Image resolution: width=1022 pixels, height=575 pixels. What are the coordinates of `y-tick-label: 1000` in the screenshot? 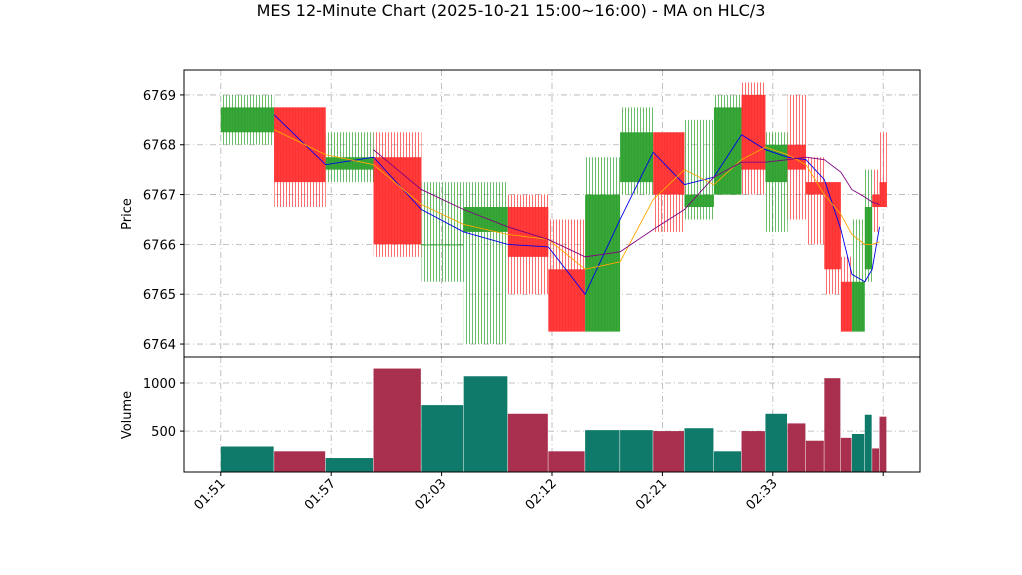 It's located at (159, 384).